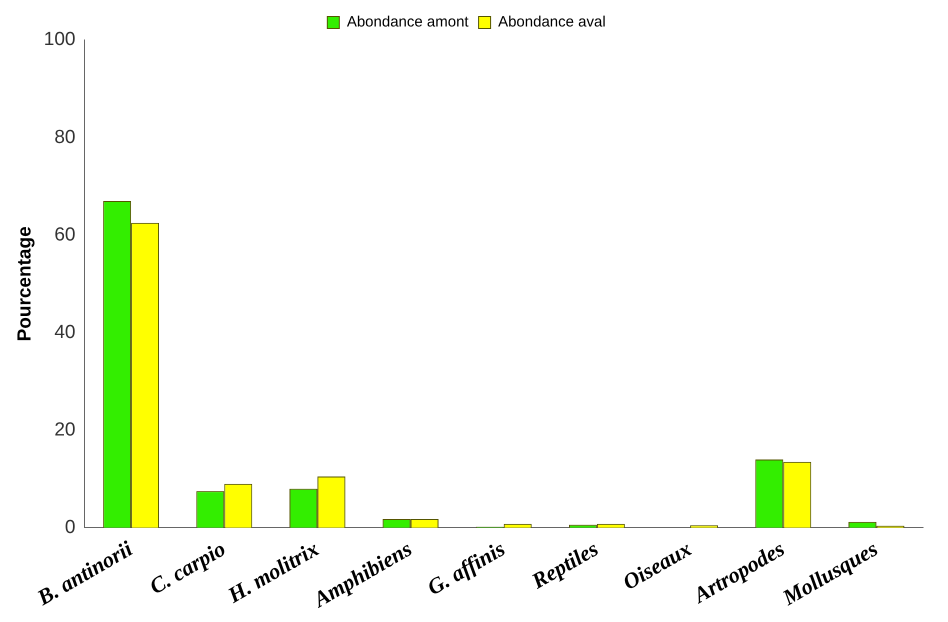  What do you see at coordinates (187, 567) in the screenshot?
I see `x-tick-label: C. carpio` at bounding box center [187, 567].